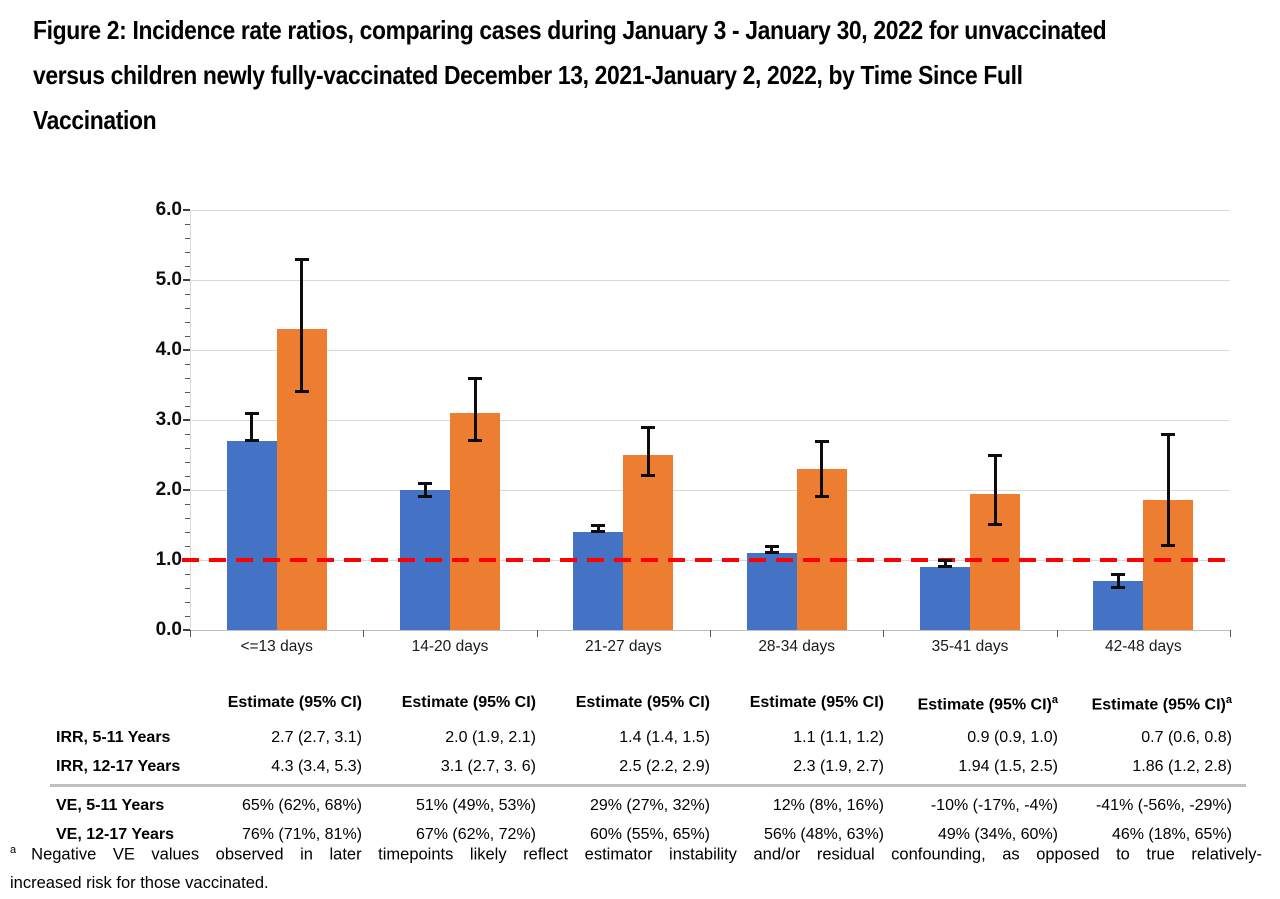  What do you see at coordinates (475, 806) in the screenshot?
I see `value-cell: 51% (49%, 53%)` at bounding box center [475, 806].